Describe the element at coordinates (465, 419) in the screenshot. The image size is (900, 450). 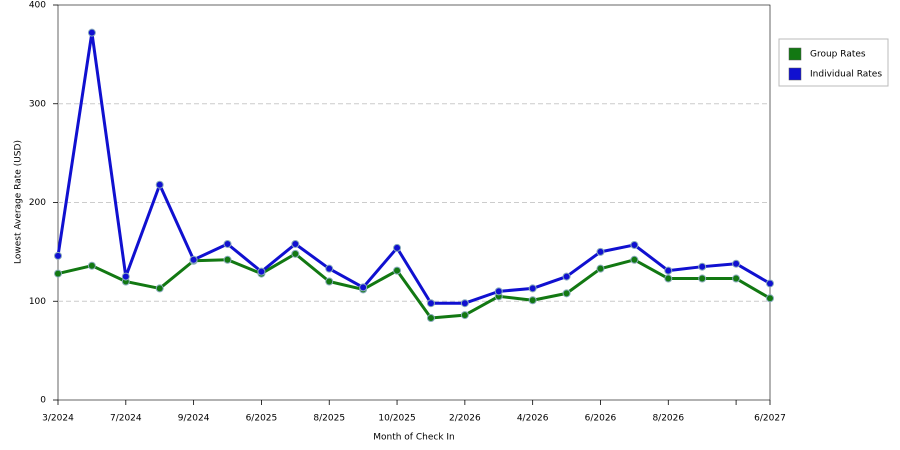
I see `x-tick-label: 2/2026` at that location.